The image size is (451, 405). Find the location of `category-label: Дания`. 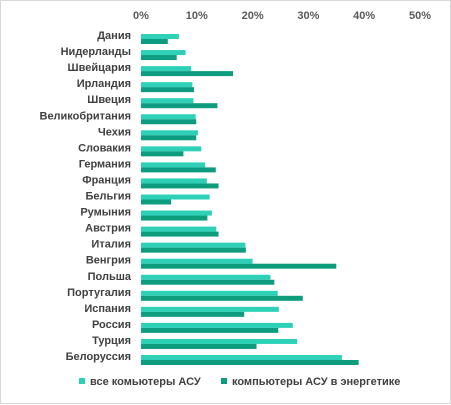

category-label: Дания is located at coordinates (114, 36).